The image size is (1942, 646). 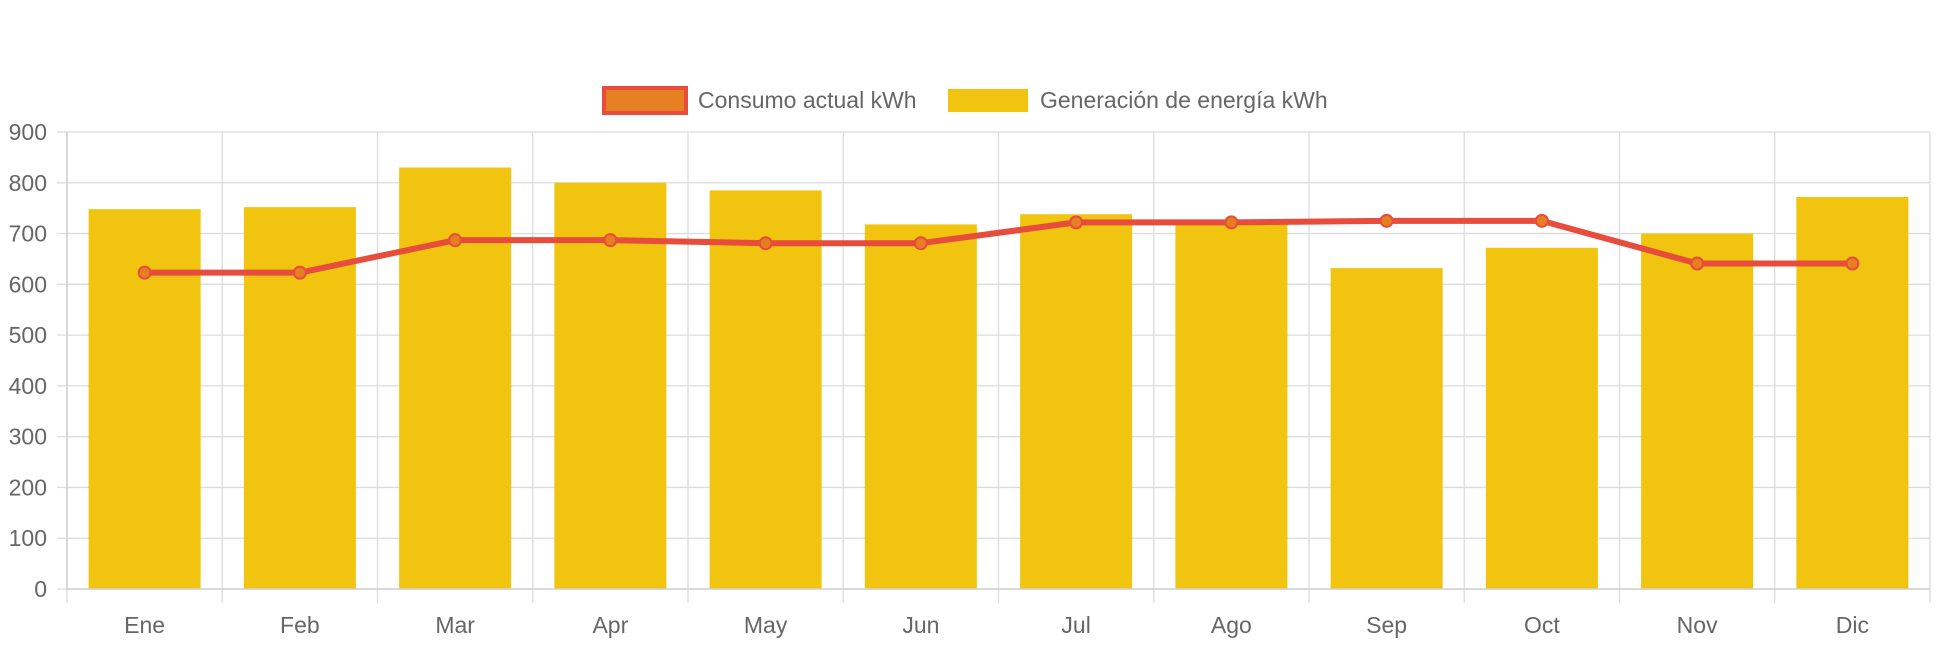 I want to click on x-tick-label: Nov, so click(x=1697, y=625).